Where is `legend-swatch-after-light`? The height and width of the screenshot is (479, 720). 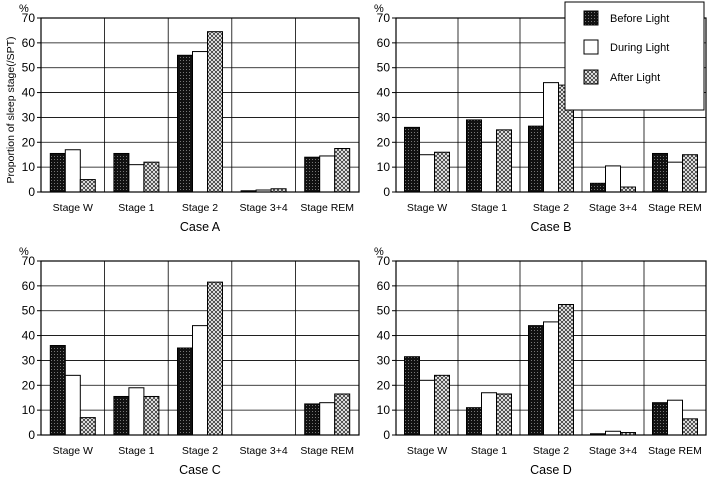 legend-swatch-after-light is located at coordinates (591, 77).